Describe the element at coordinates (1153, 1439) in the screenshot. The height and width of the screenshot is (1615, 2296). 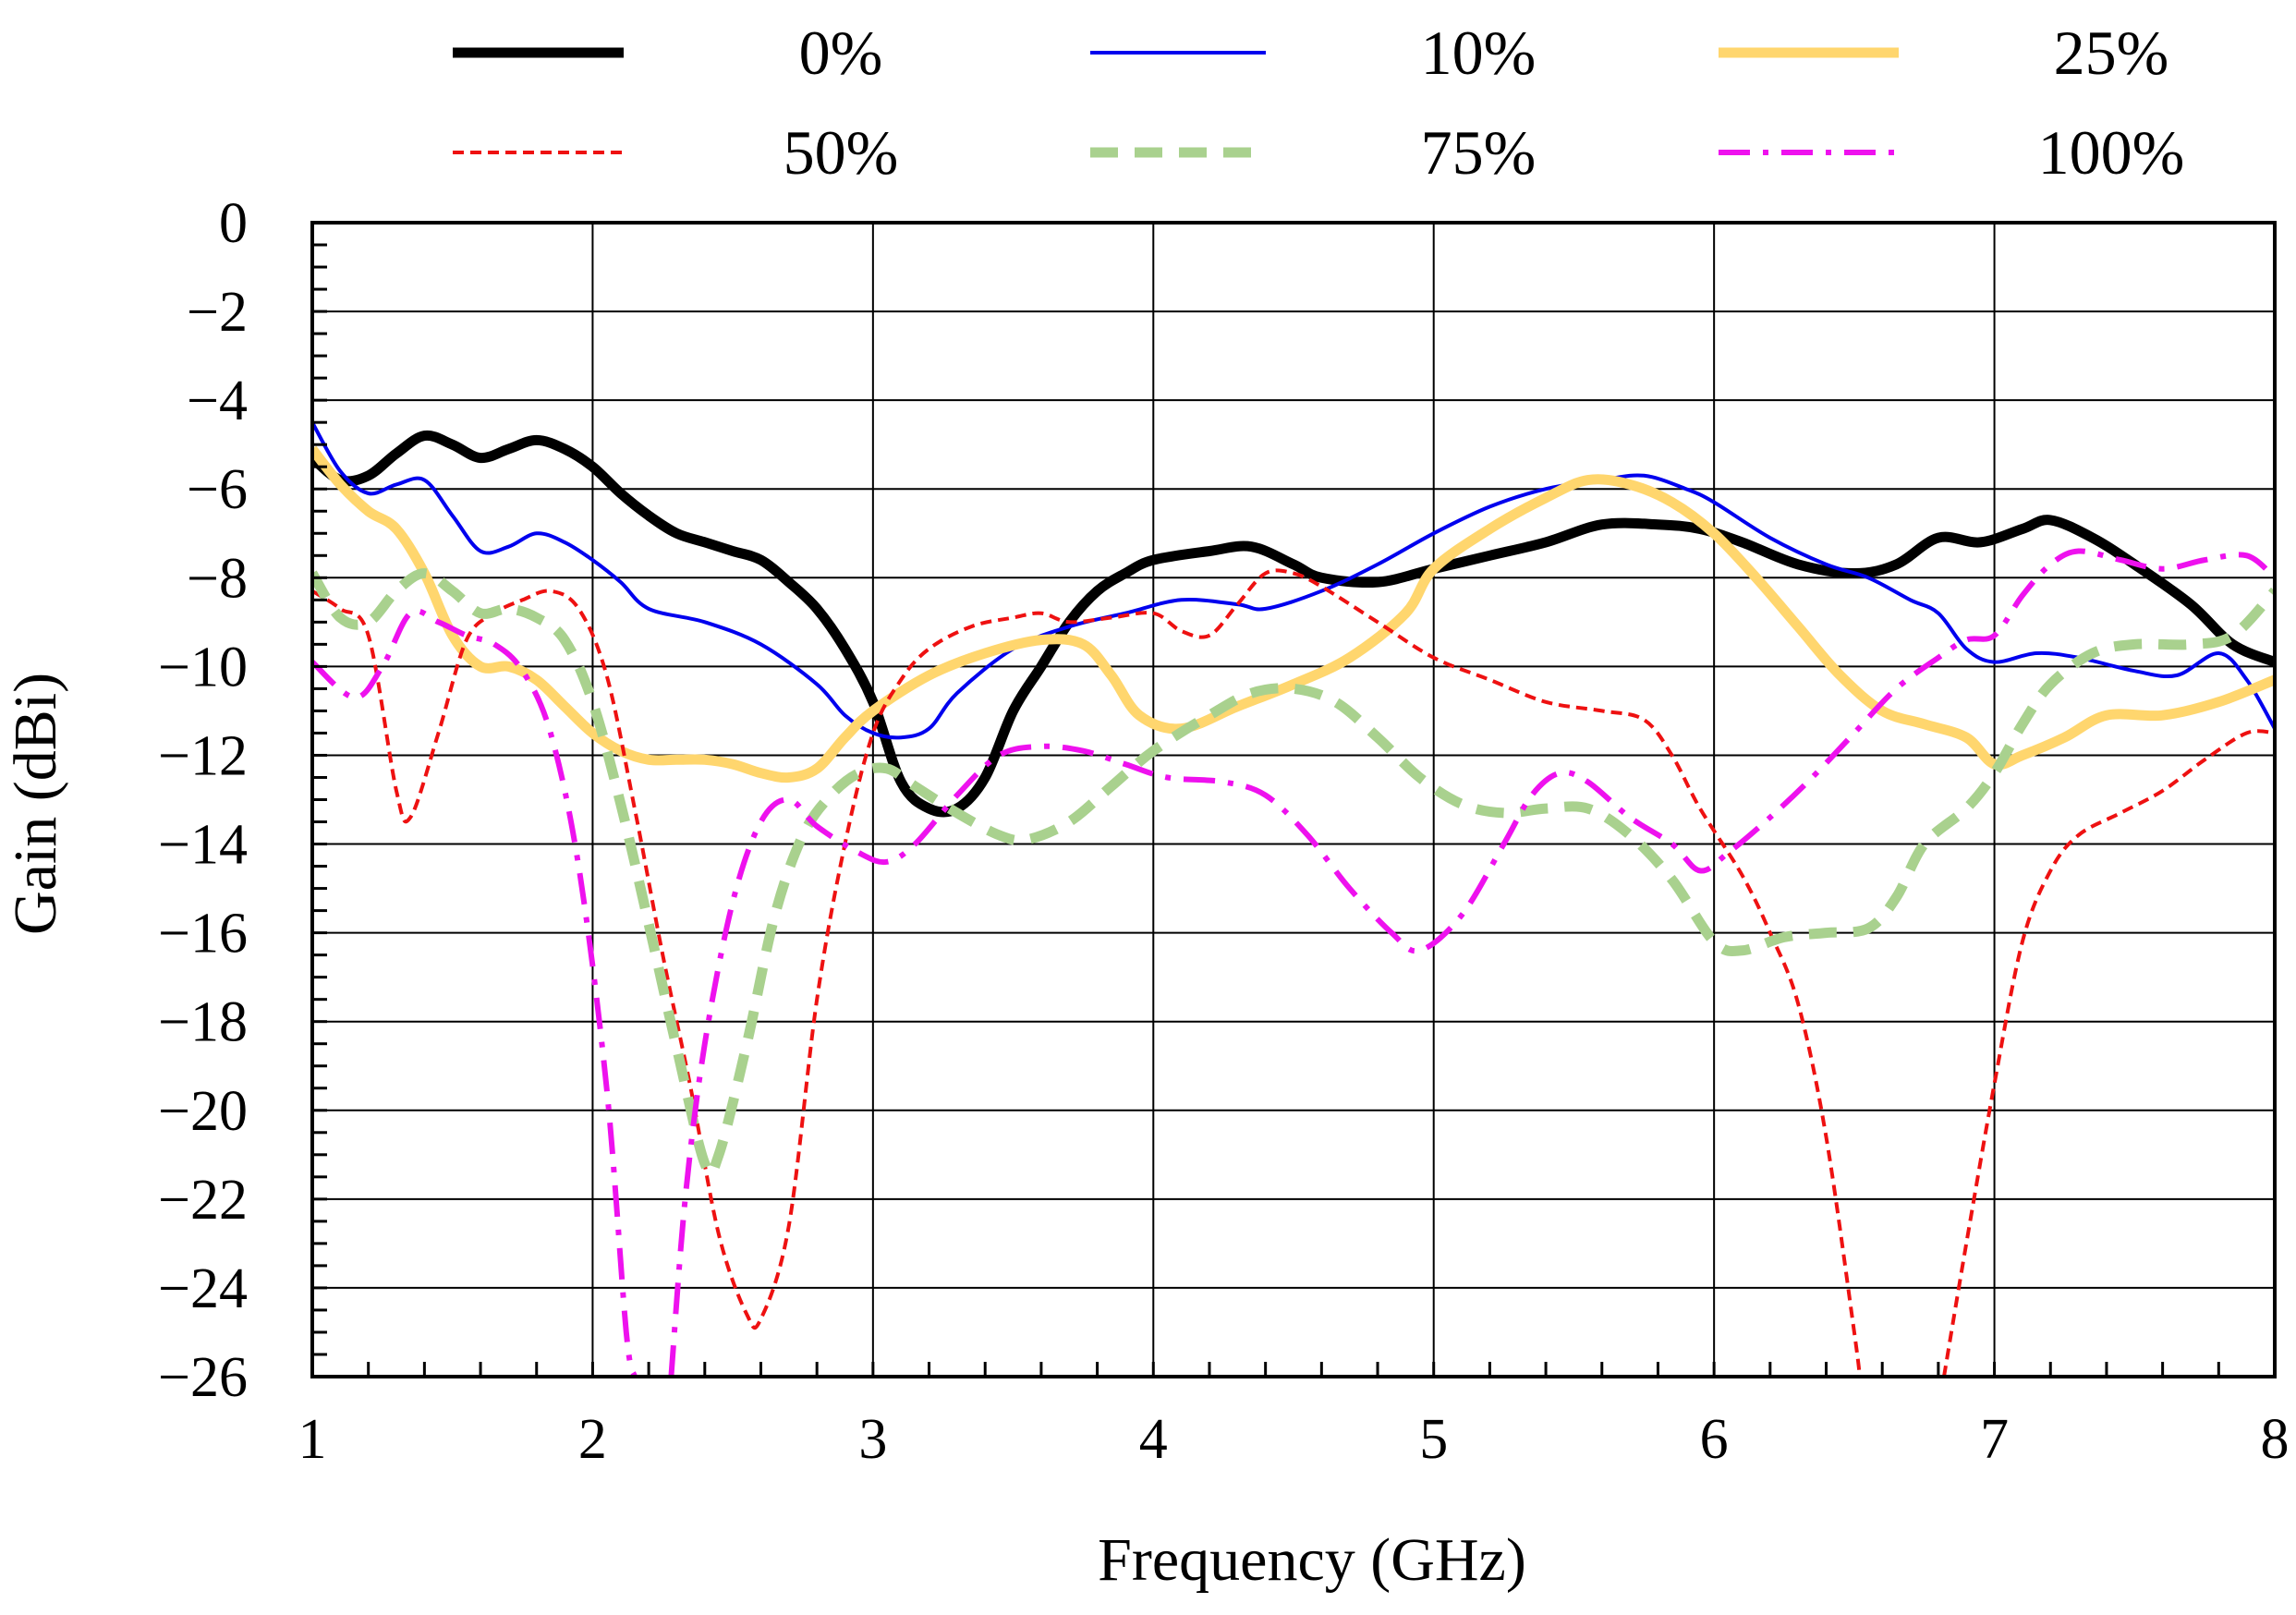
I see `x-tick-label: 4` at that location.